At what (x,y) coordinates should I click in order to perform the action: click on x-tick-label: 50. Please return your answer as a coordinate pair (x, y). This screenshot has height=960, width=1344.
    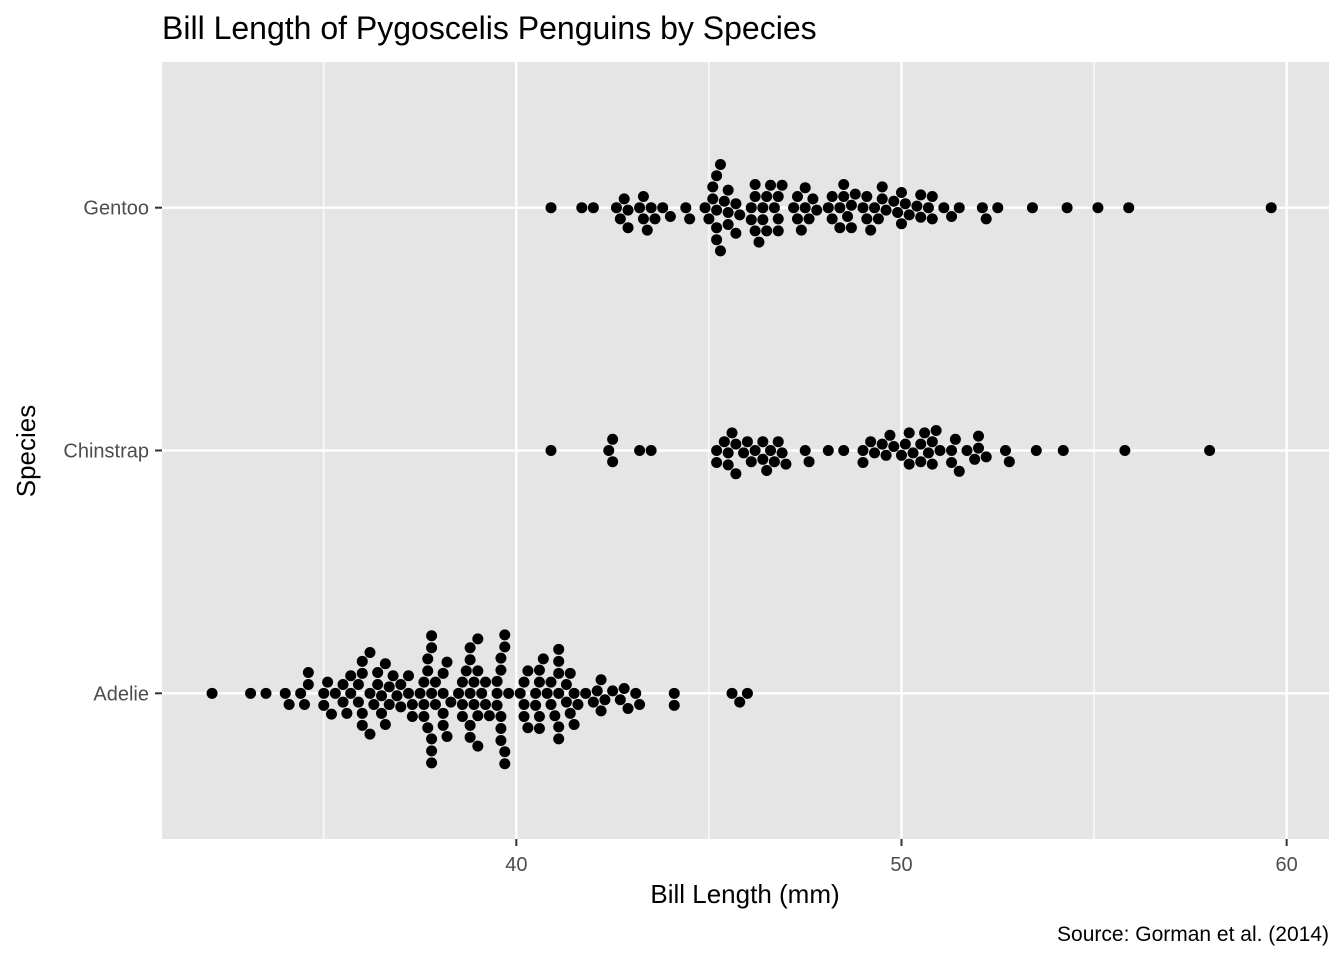
    Looking at the image, I should click on (901, 865).